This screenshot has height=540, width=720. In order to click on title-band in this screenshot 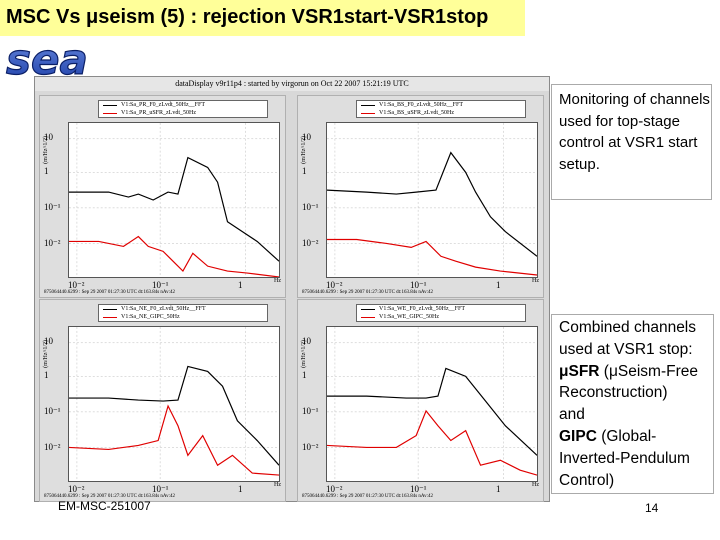, I will do `click(262, 18)`.